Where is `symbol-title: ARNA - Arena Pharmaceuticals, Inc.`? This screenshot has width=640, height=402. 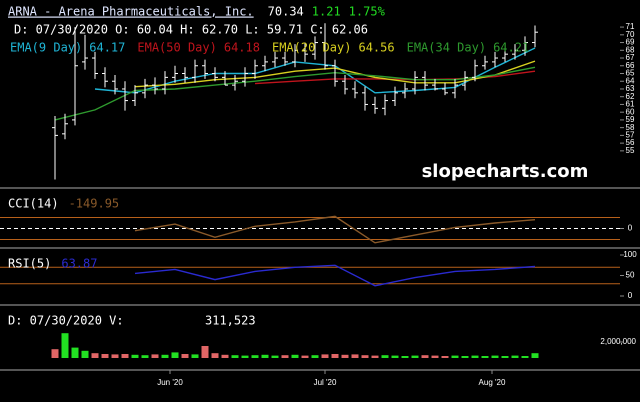 symbol-title: ARNA - Arena Pharmaceuticals, Inc. is located at coordinates (131, 12).